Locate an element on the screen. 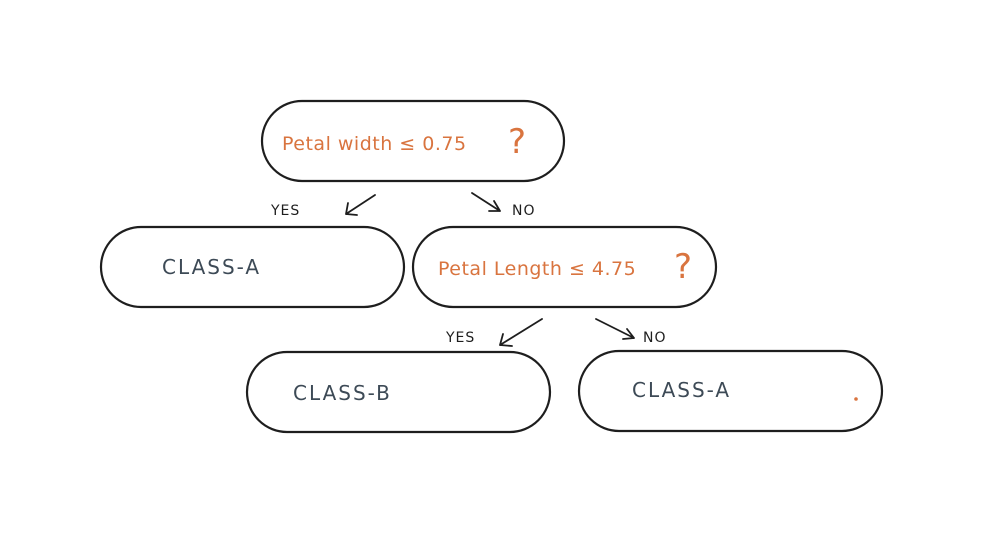 The height and width of the screenshot is (533, 984). root-node-shape is located at coordinates (413, 141).